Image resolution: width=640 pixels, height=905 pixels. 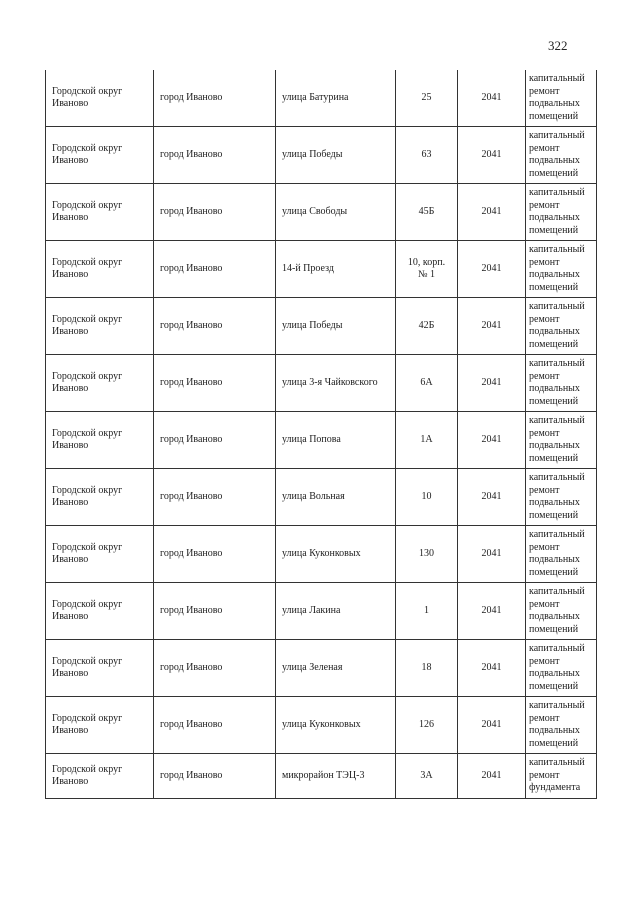 I want to click on street-cell: микрорайон ТЭЦ-3, so click(x=335, y=776).